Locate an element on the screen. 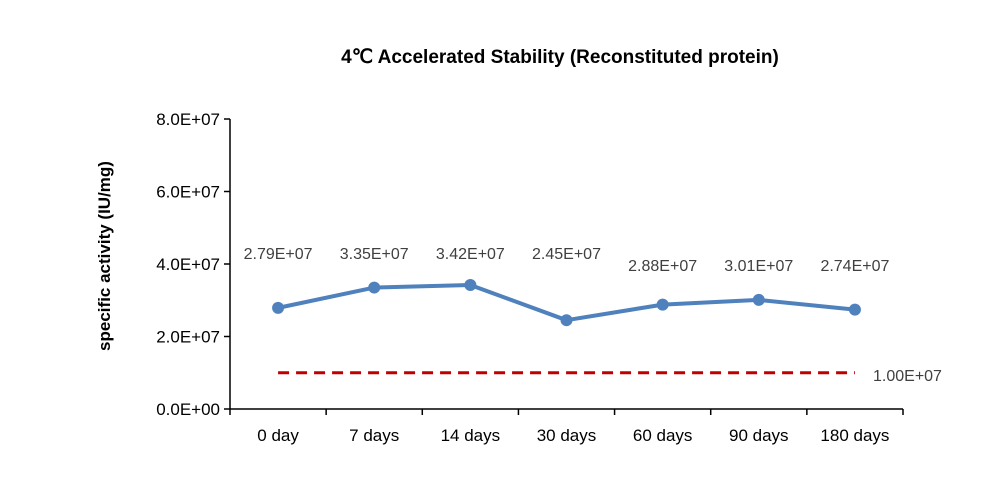  y-axis-label: specific activity (IU/mg) is located at coordinates (104, 256).